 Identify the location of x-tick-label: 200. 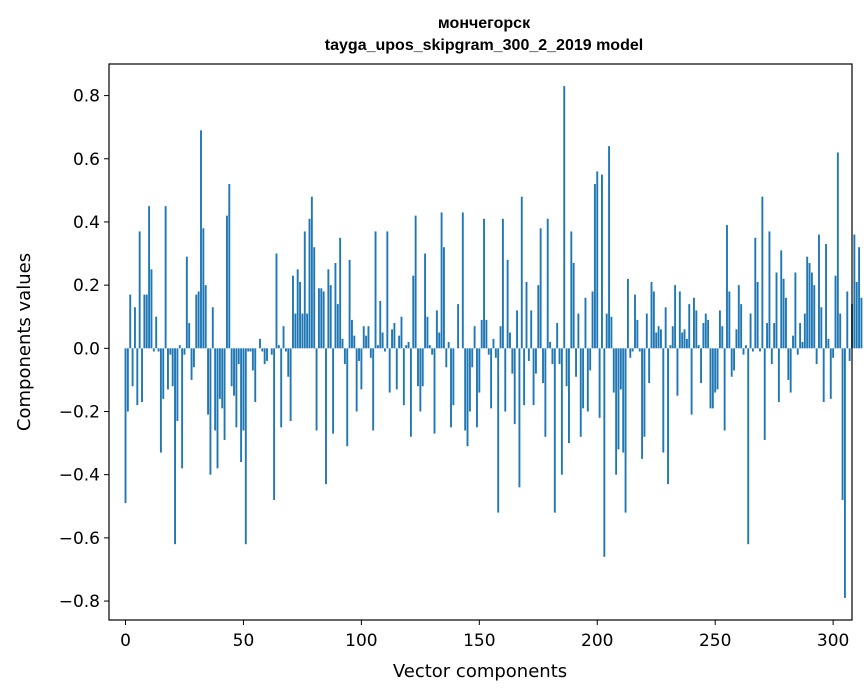
(597, 641).